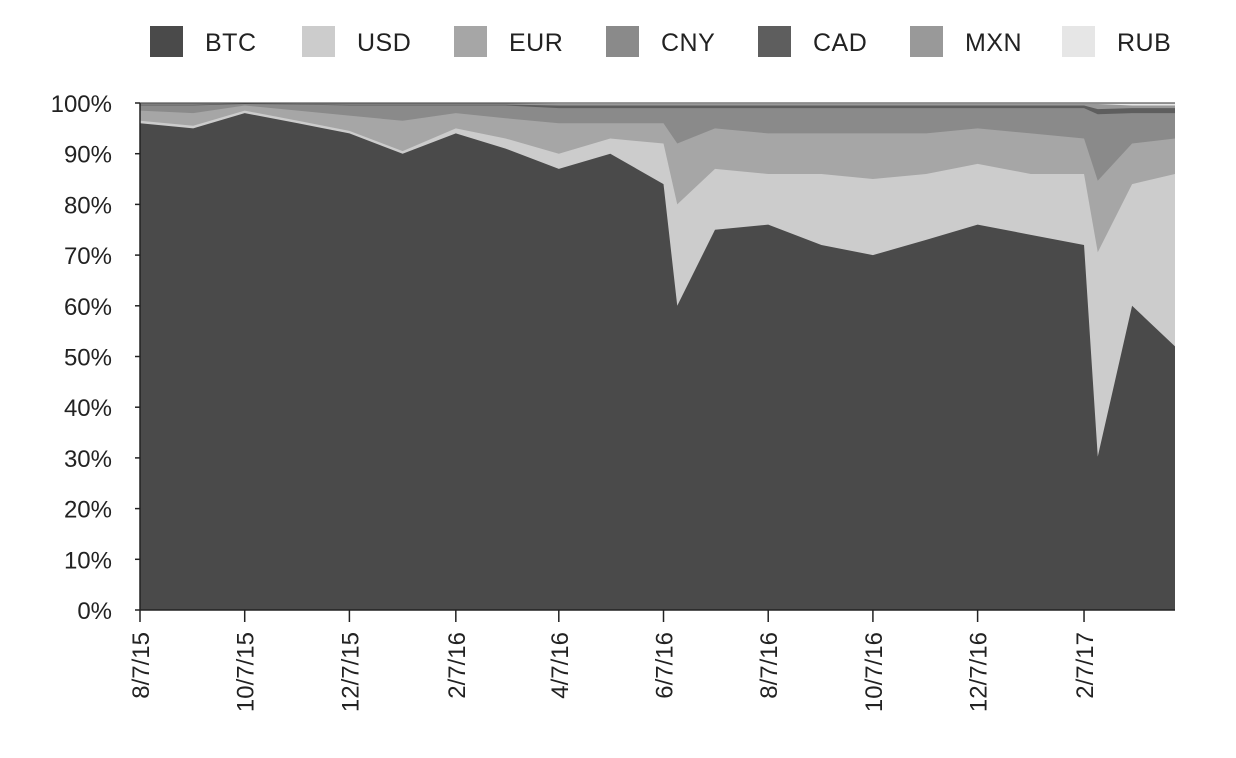 The image size is (1236, 758). Describe the element at coordinates (88, 459) in the screenshot. I see `y-tick-label: 30%` at that location.